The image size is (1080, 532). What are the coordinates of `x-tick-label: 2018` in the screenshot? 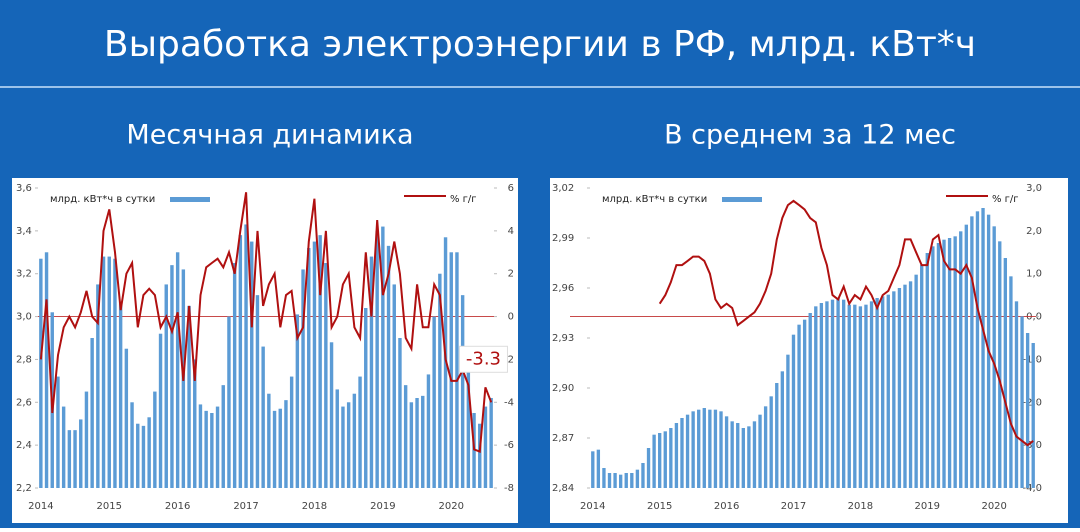 It's located at (860, 506).